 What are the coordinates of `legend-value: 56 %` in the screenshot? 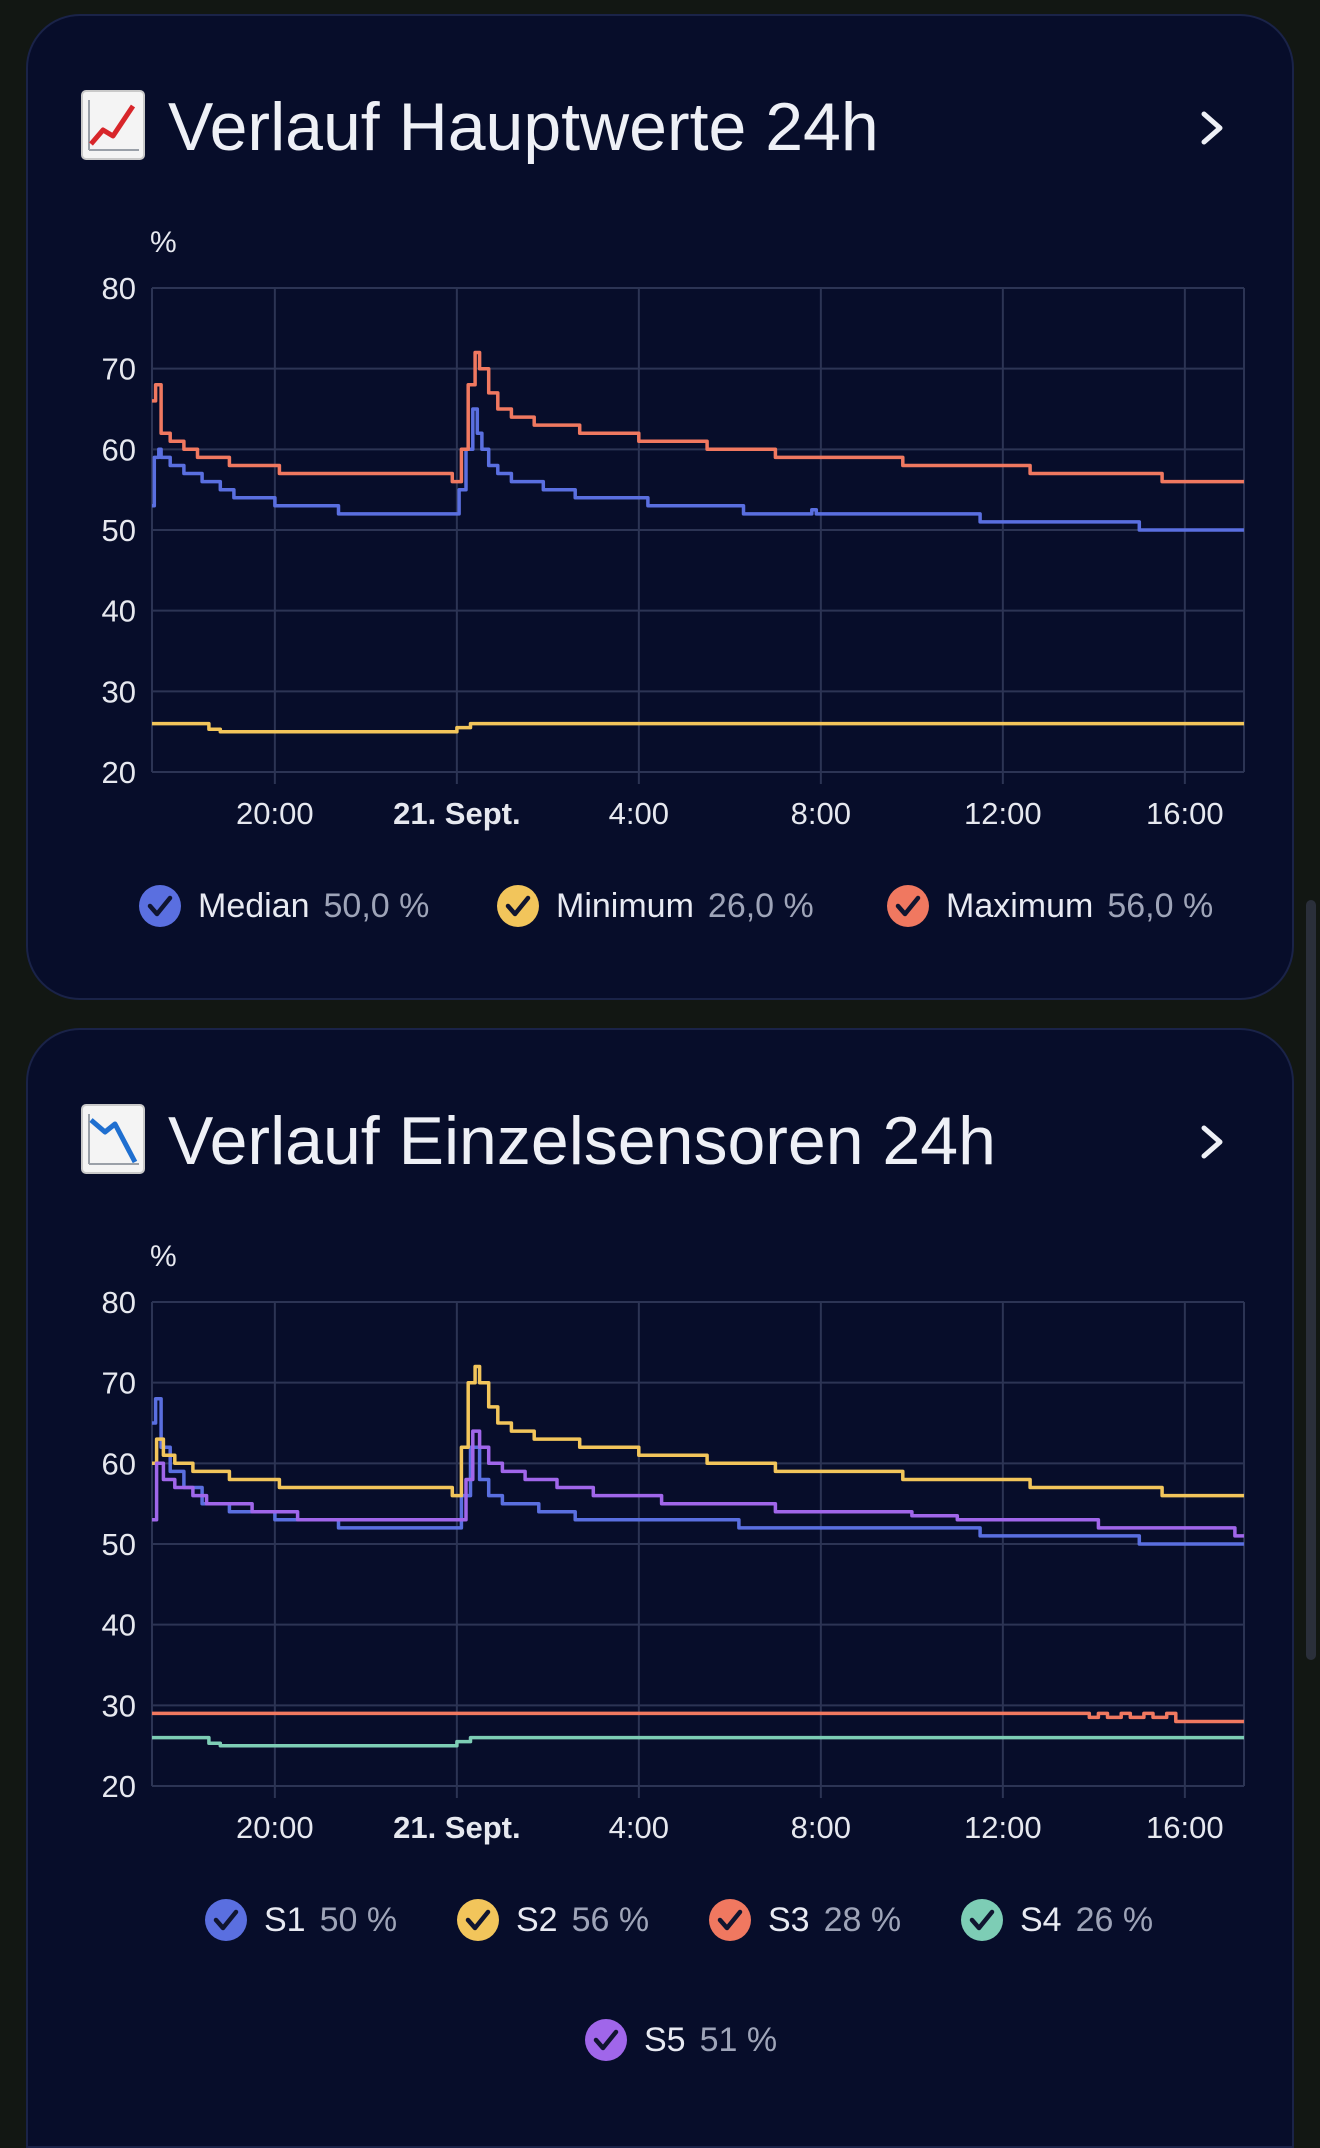 It's located at (610, 1919).